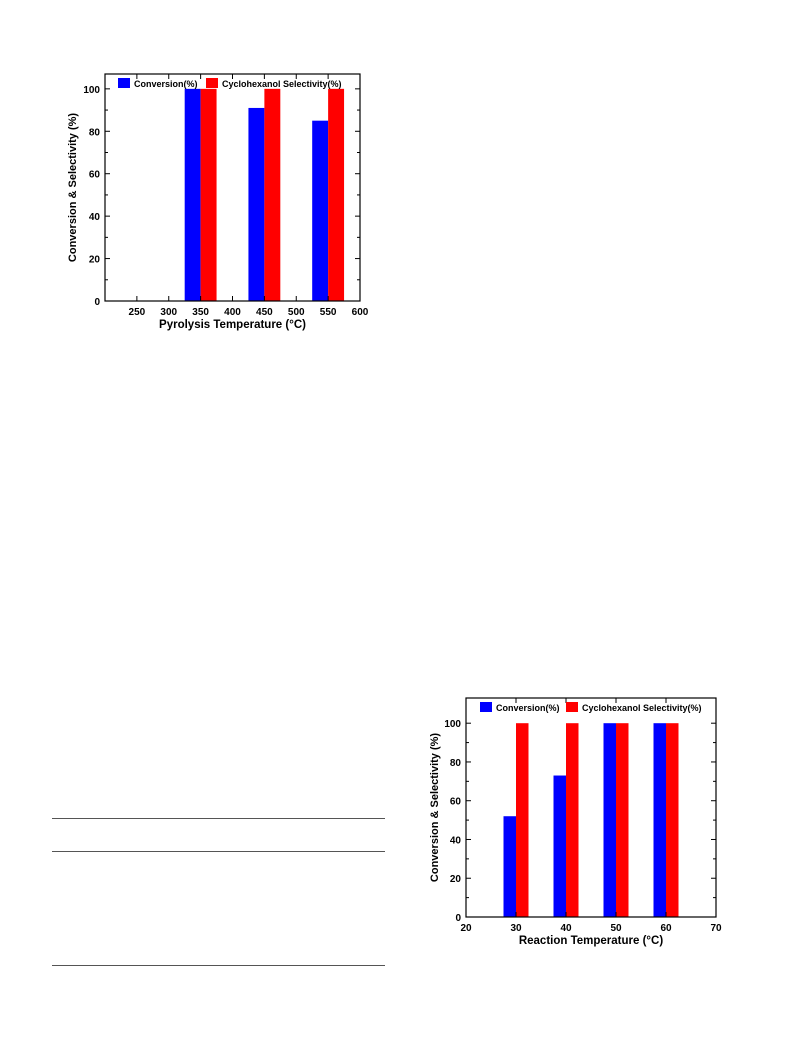 This screenshot has height=1057, width=793. What do you see at coordinates (200, 312) in the screenshot?
I see `x-tick-label: 350` at bounding box center [200, 312].